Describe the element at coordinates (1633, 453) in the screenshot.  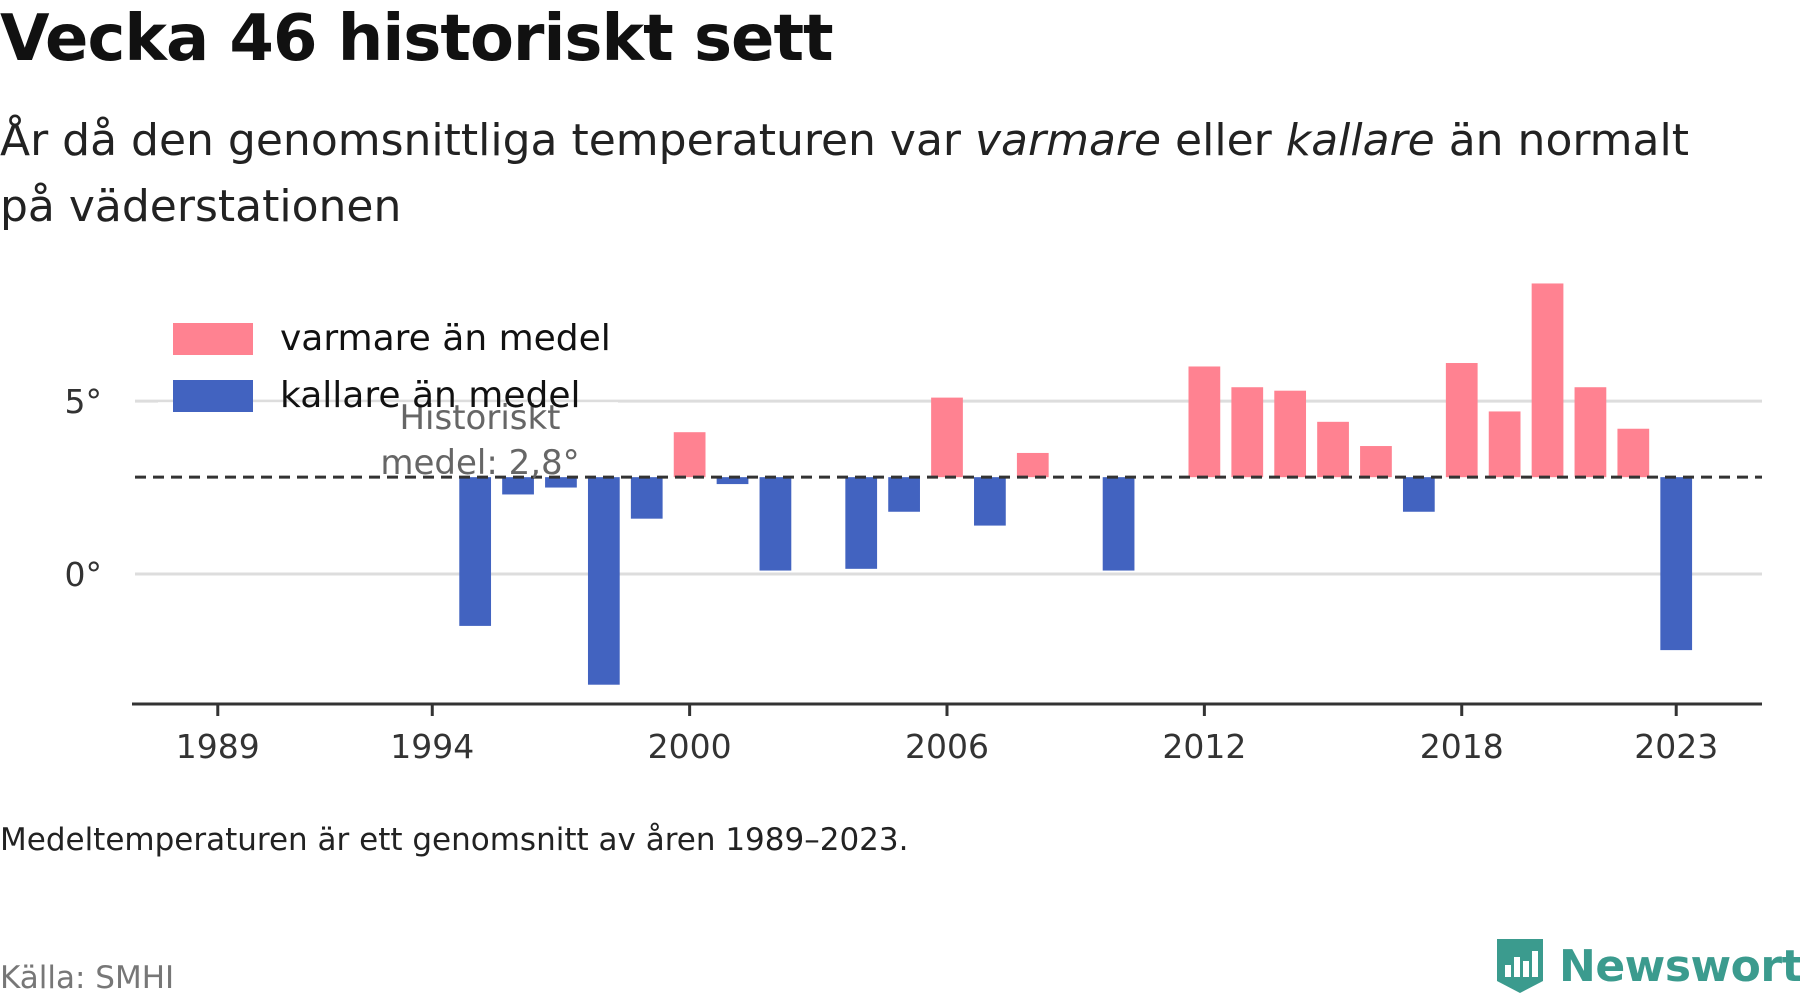
I see `bar-2022` at that location.